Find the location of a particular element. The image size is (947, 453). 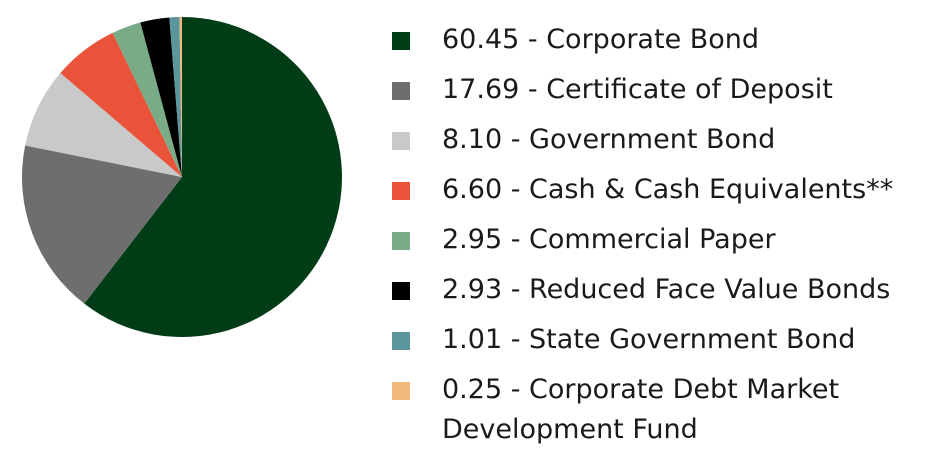

legend-item: 2.95 - Commercial Paper is located at coordinates (667, 240).